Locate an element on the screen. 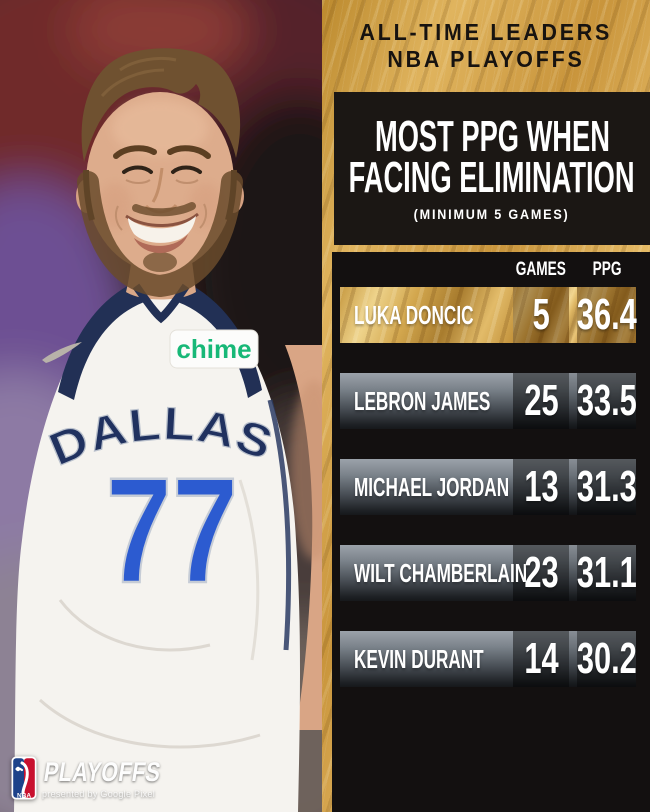 This screenshot has width=650, height=812. games-cell: 23 is located at coordinates (541, 573).